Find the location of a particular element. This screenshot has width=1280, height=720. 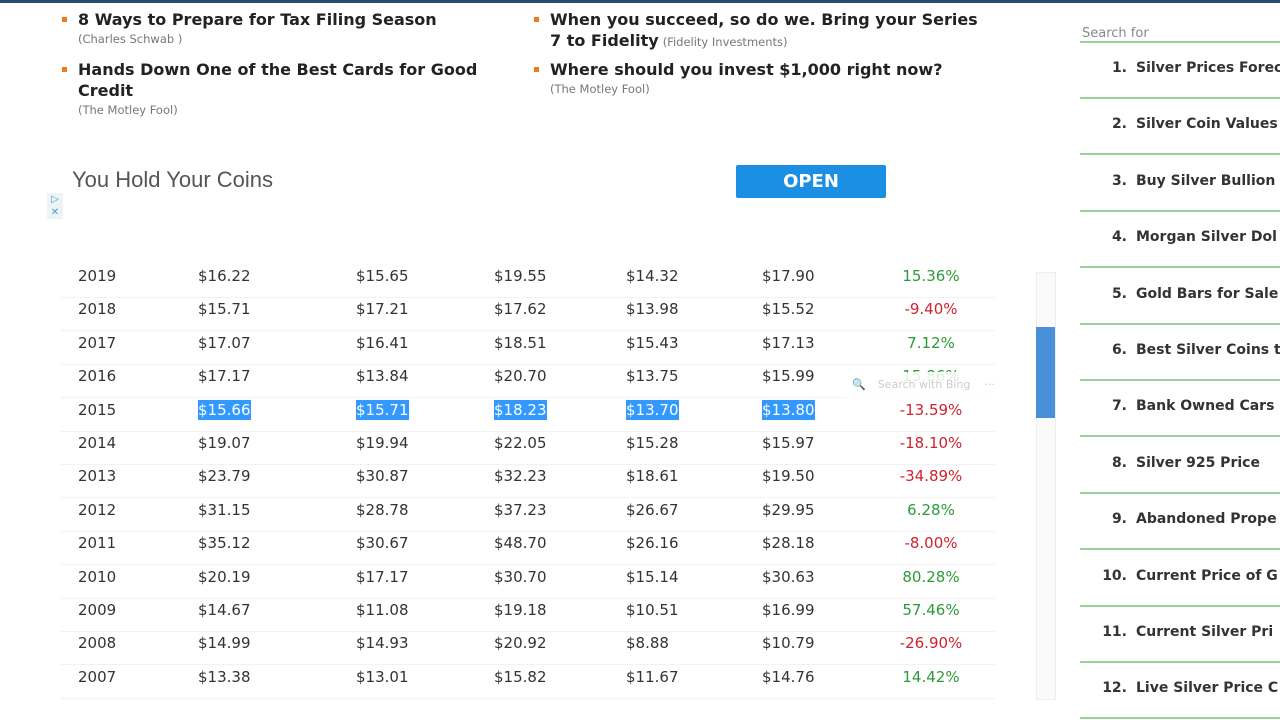

item-text: Abandoned Prope is located at coordinates (1206, 519).